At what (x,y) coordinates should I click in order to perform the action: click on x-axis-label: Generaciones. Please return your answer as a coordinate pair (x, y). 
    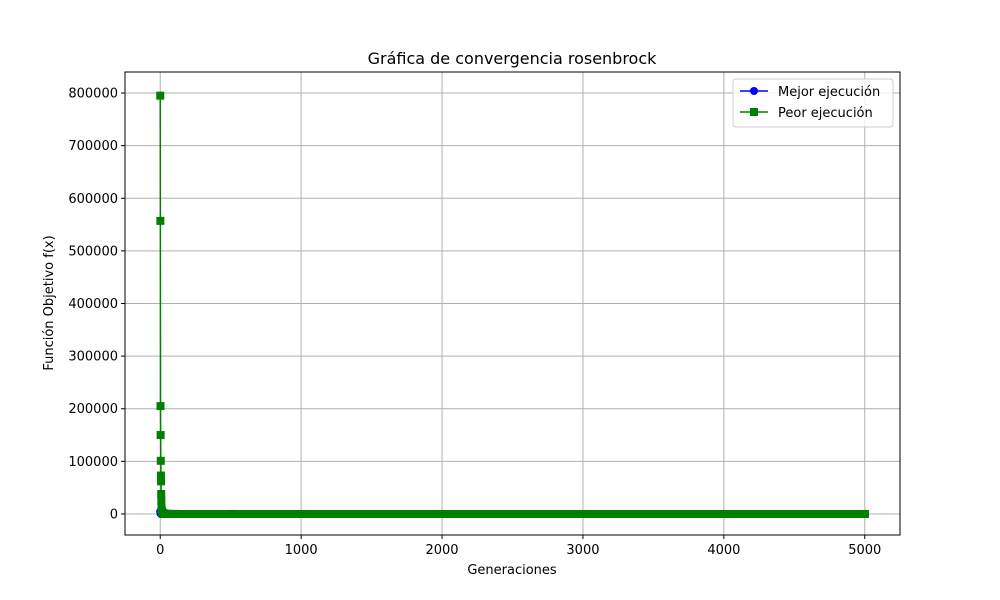
    Looking at the image, I should click on (512, 570).